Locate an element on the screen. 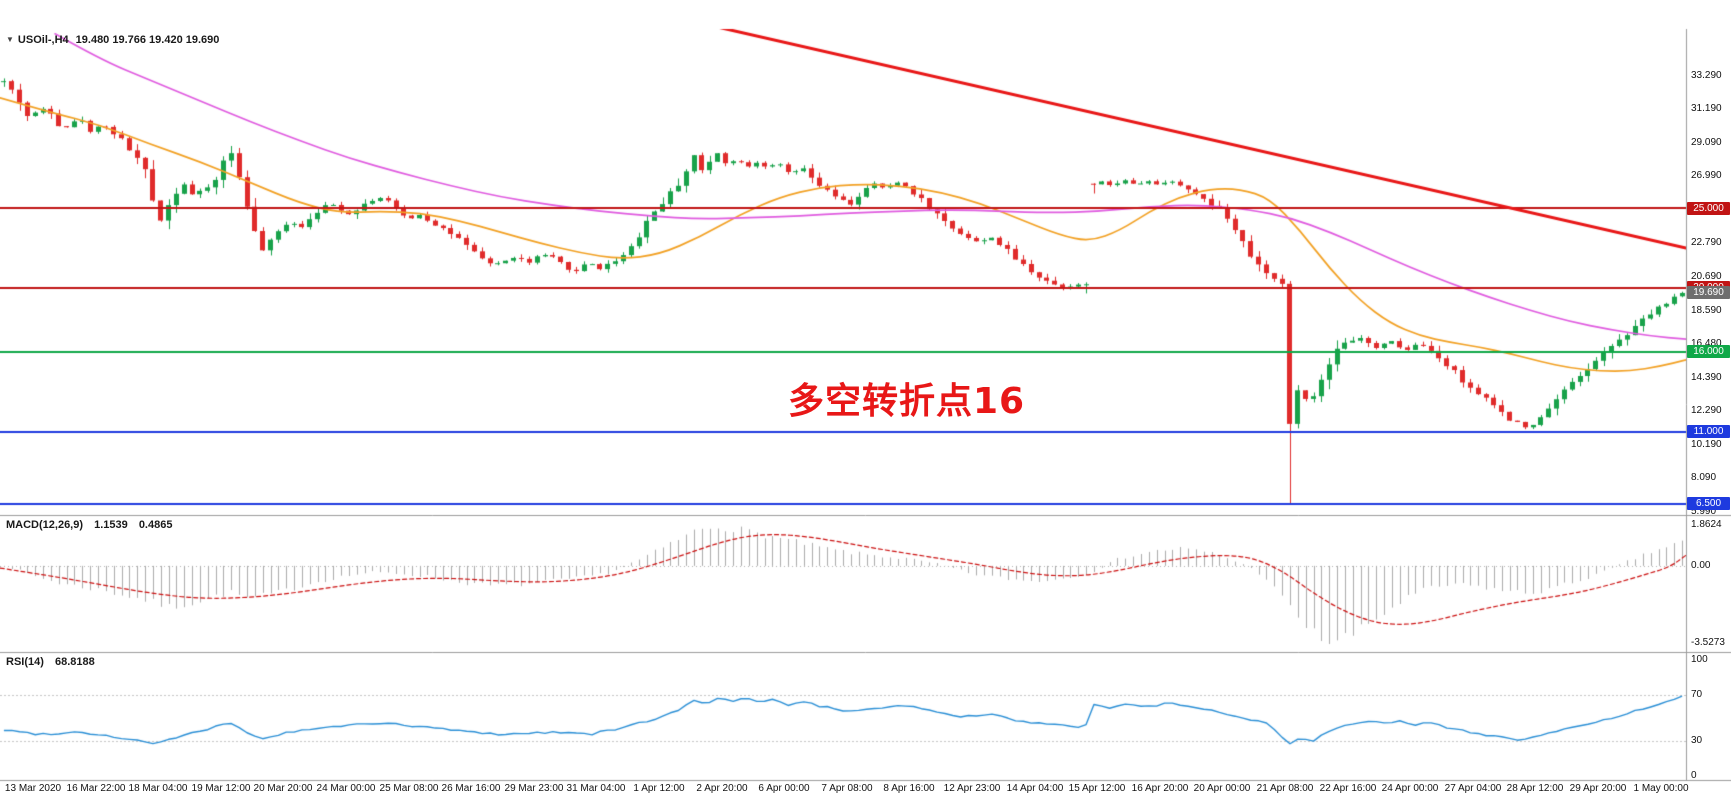 The height and width of the screenshot is (797, 1731). price-tick-label: 5.990 is located at coordinates (1704, 511).